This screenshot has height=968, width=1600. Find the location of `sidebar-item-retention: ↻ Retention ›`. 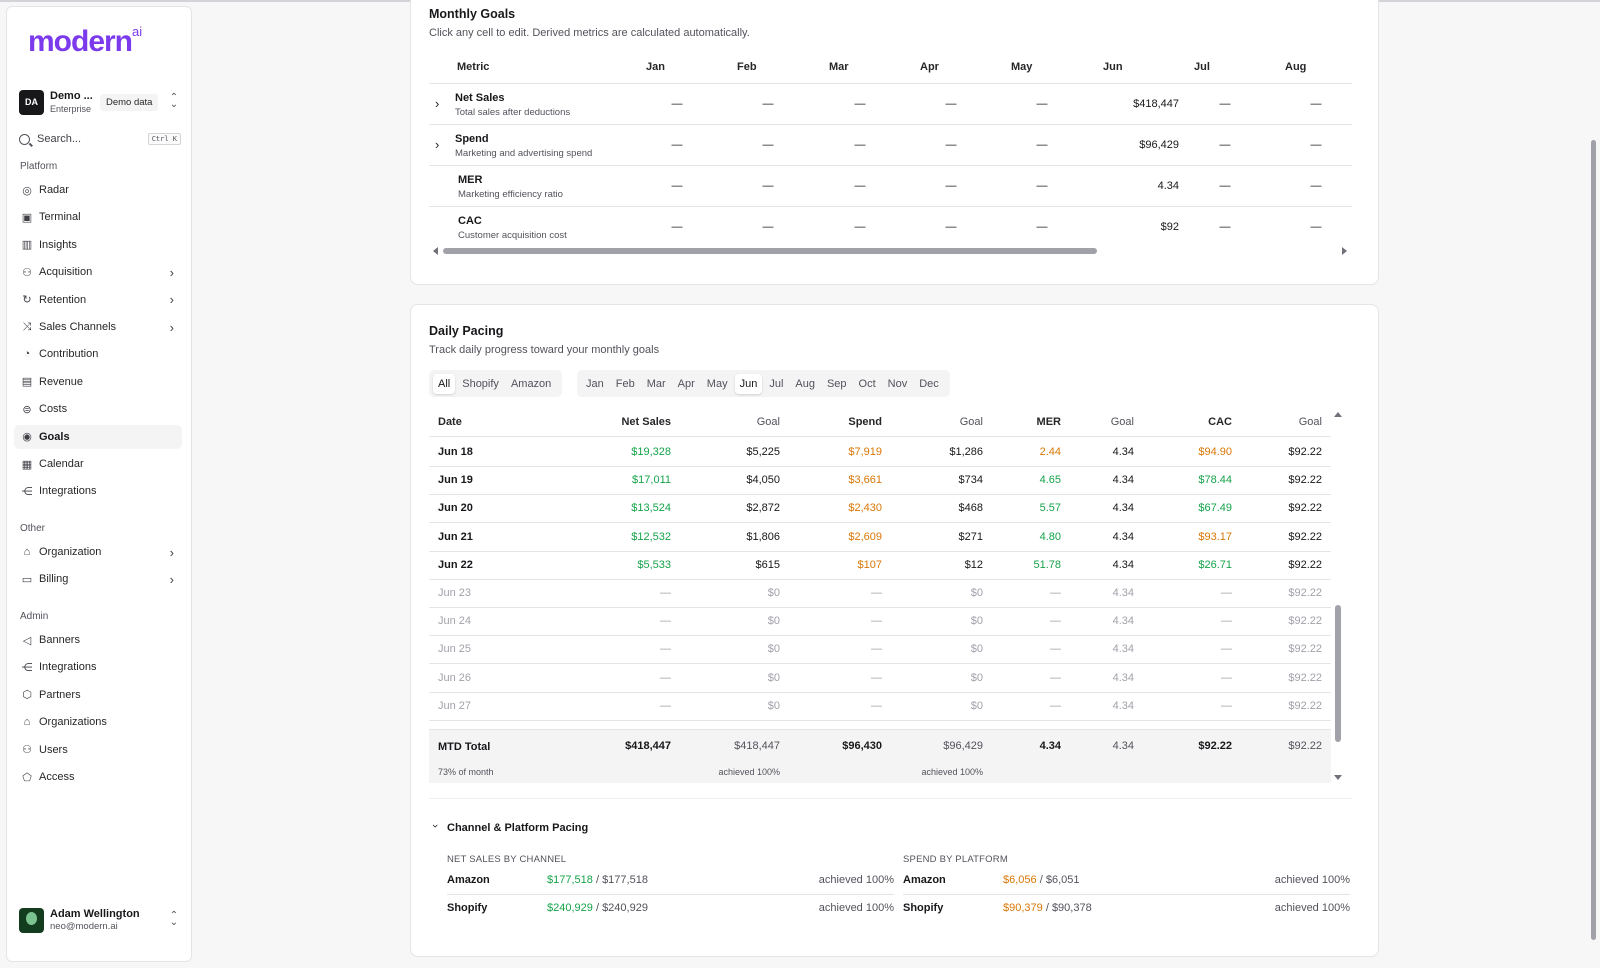

sidebar-item-retention: ↻ Retention › is located at coordinates (98, 300).